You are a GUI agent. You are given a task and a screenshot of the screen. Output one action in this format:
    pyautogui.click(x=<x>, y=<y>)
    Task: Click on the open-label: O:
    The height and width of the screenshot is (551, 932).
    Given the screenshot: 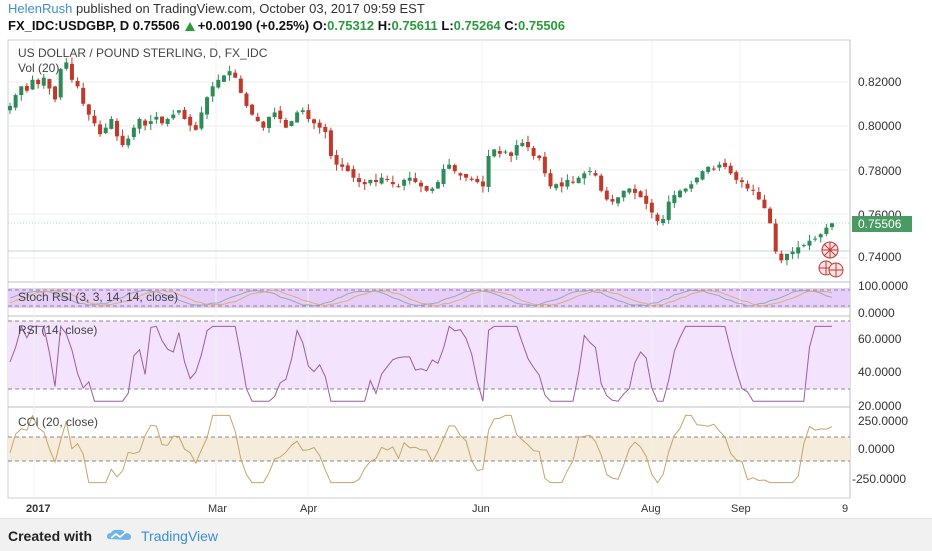 What is the action you would take?
    pyautogui.click(x=320, y=25)
    